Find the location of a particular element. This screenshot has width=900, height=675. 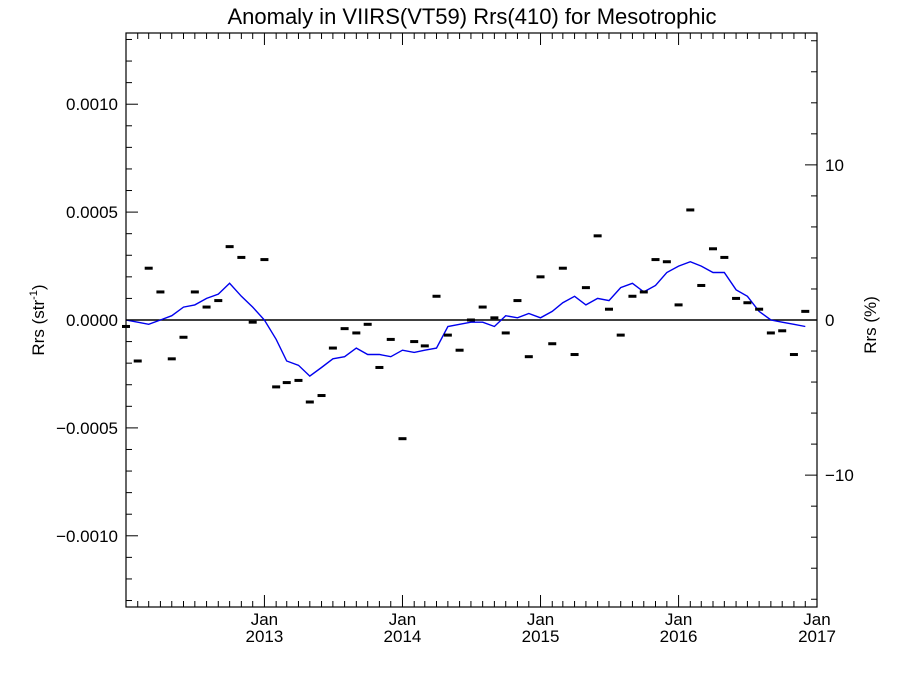

y-left-tick-label: −0.0010 is located at coordinates (87, 536).